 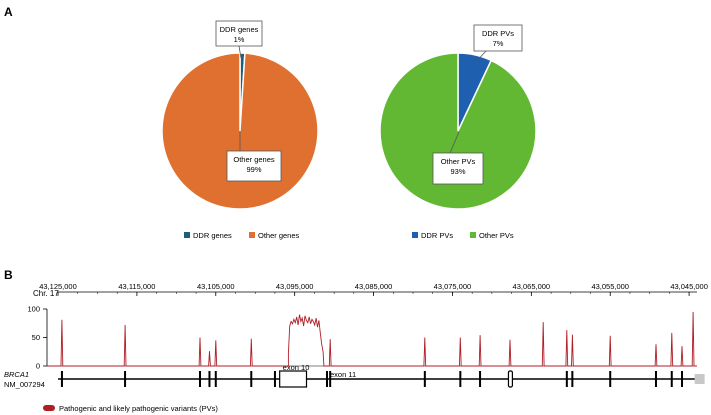 What do you see at coordinates (699, 379) in the screenshot?
I see `utr-box` at bounding box center [699, 379].